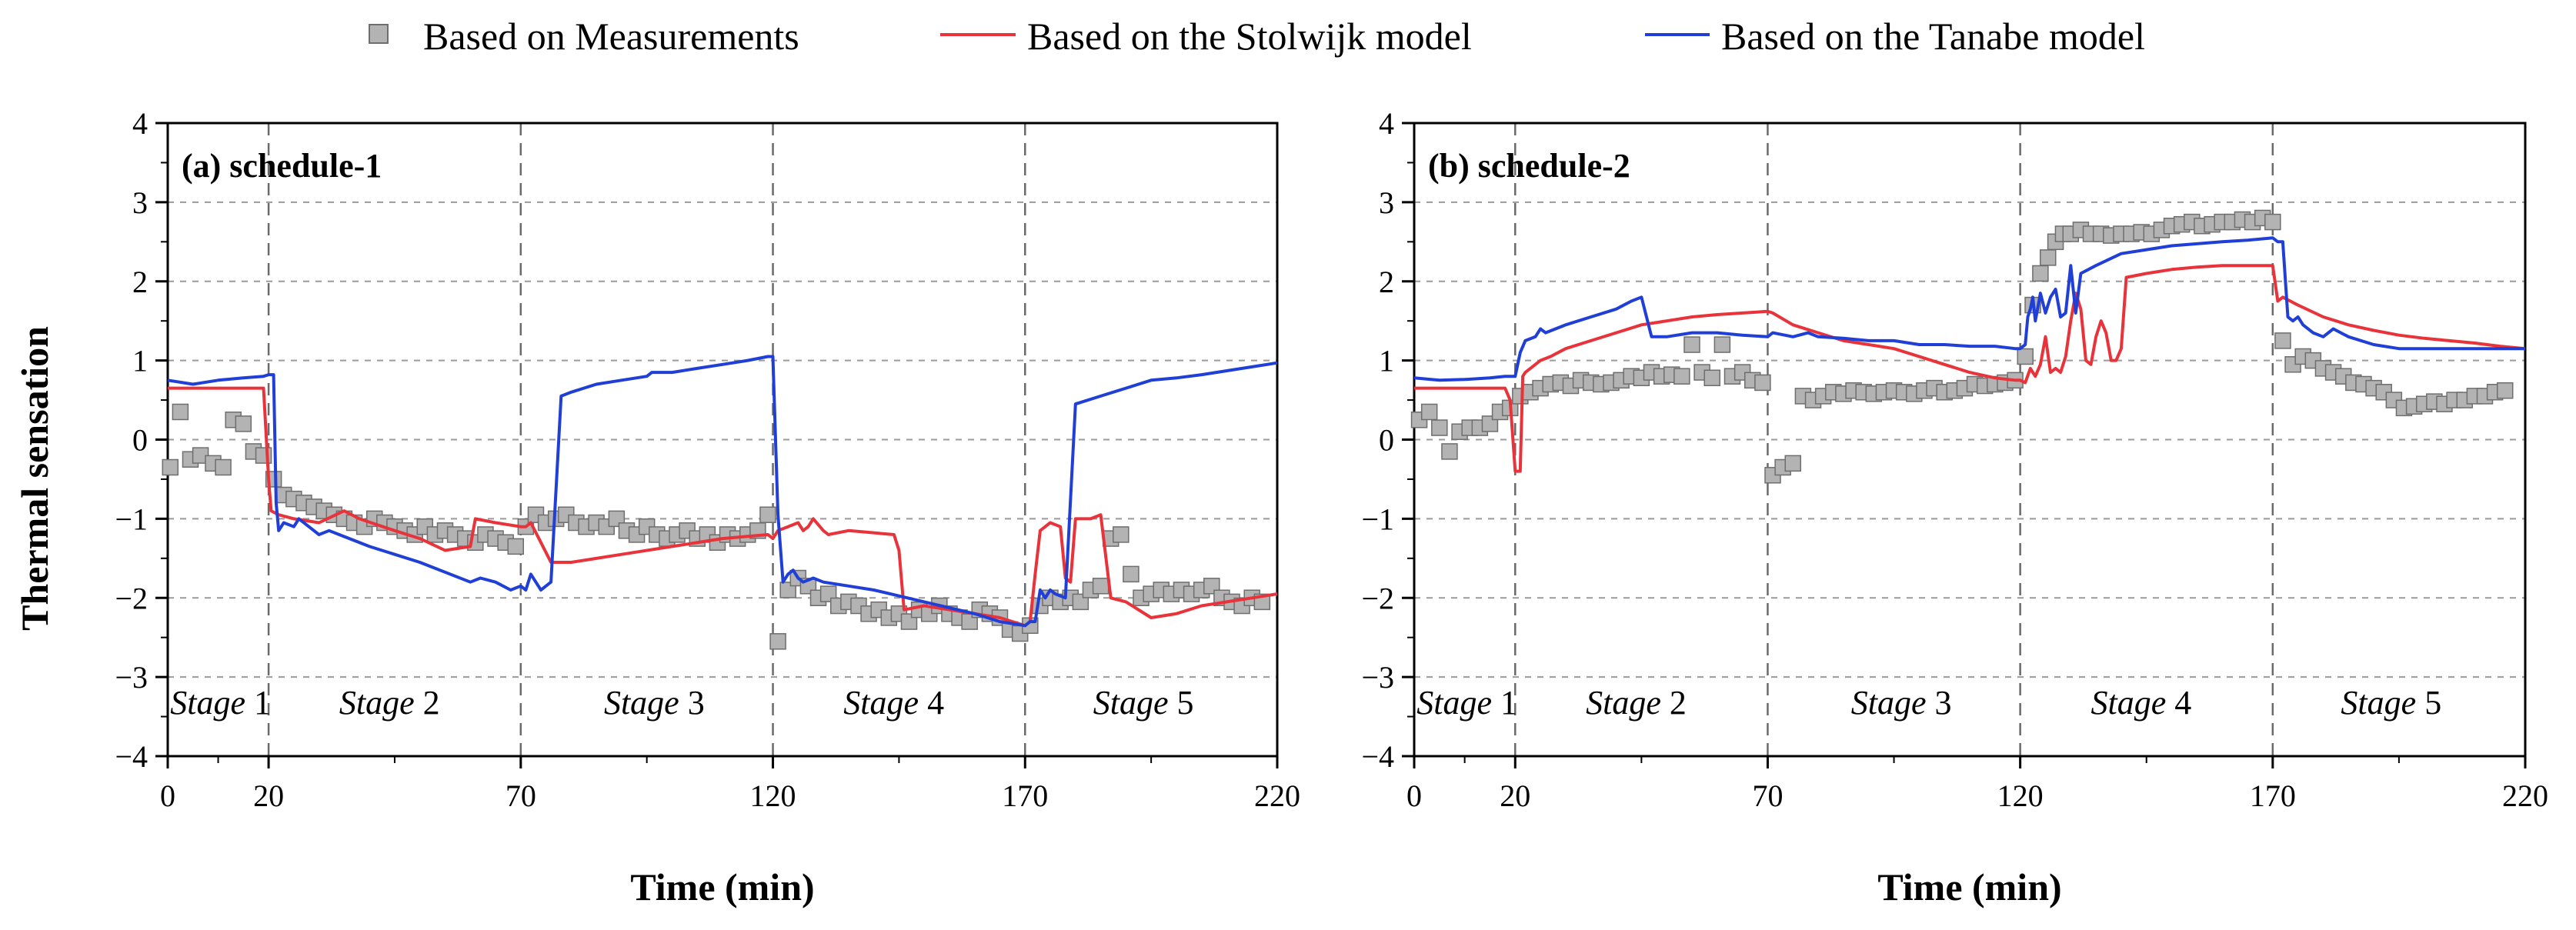  What do you see at coordinates (1969, 309) in the screenshot?
I see `panel-b-tanabe-line` at bounding box center [1969, 309].